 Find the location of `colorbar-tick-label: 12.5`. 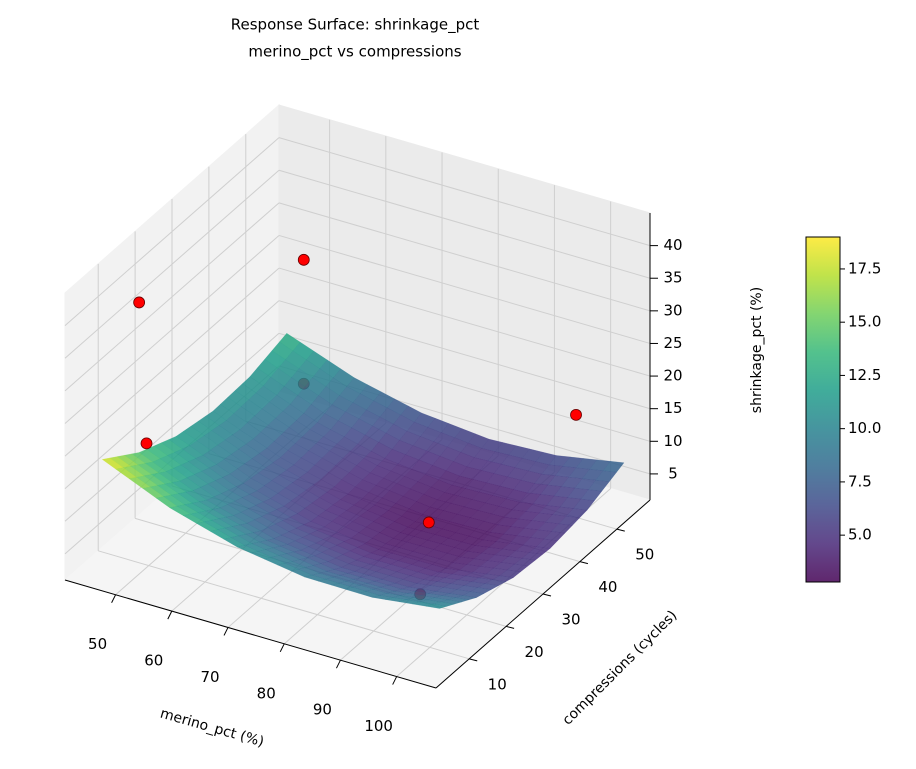

colorbar-tick-label: 12.5 is located at coordinates (864, 375).